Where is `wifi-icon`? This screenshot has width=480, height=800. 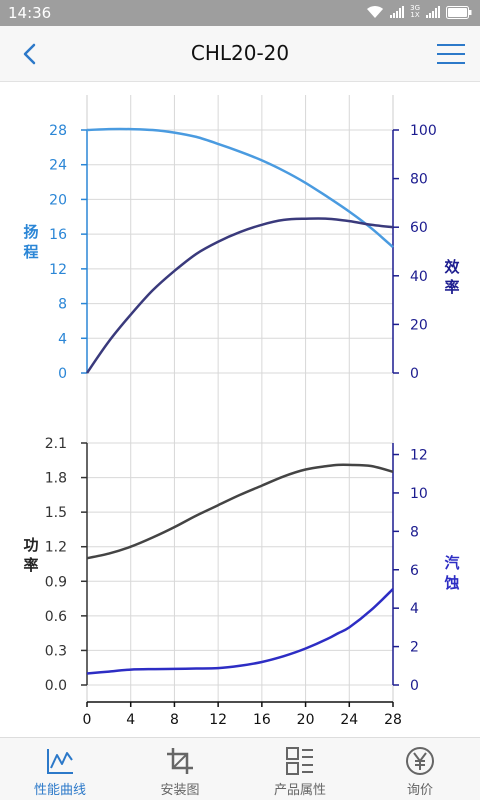 wifi-icon is located at coordinates (375, 11).